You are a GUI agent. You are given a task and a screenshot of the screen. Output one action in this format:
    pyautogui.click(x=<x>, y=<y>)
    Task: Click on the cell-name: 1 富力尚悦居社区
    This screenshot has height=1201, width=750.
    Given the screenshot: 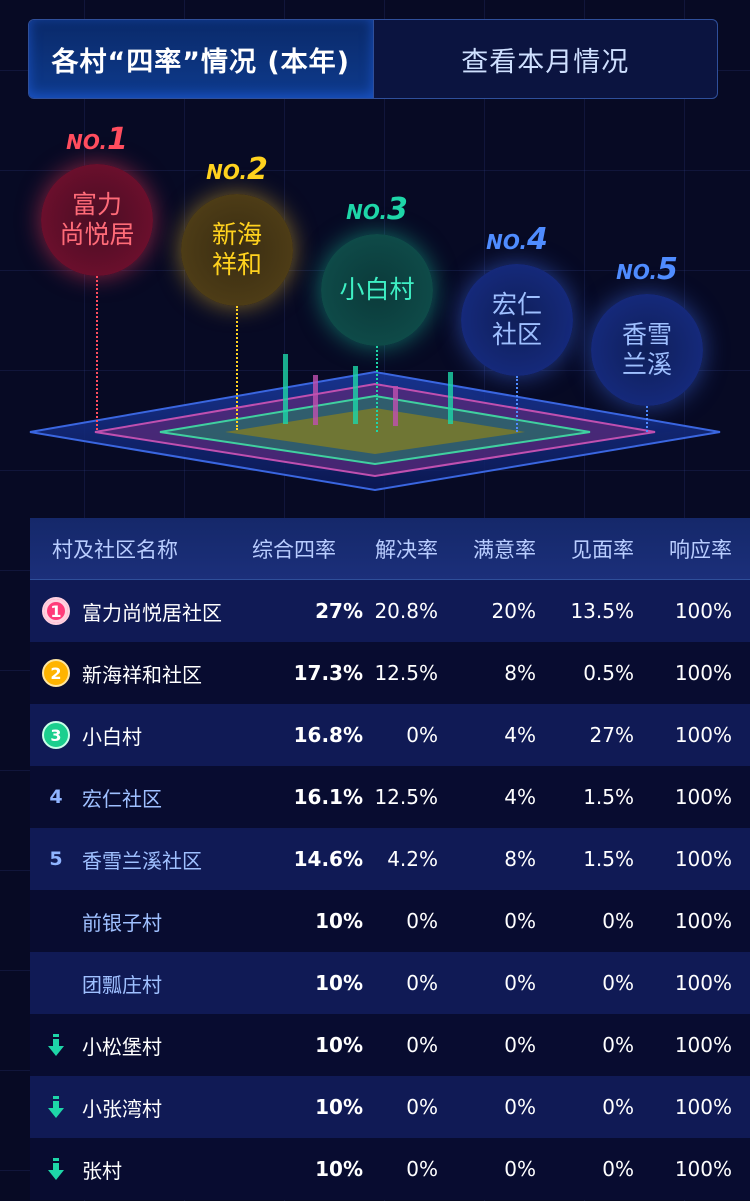 What is the action you would take?
    pyautogui.click(x=137, y=611)
    